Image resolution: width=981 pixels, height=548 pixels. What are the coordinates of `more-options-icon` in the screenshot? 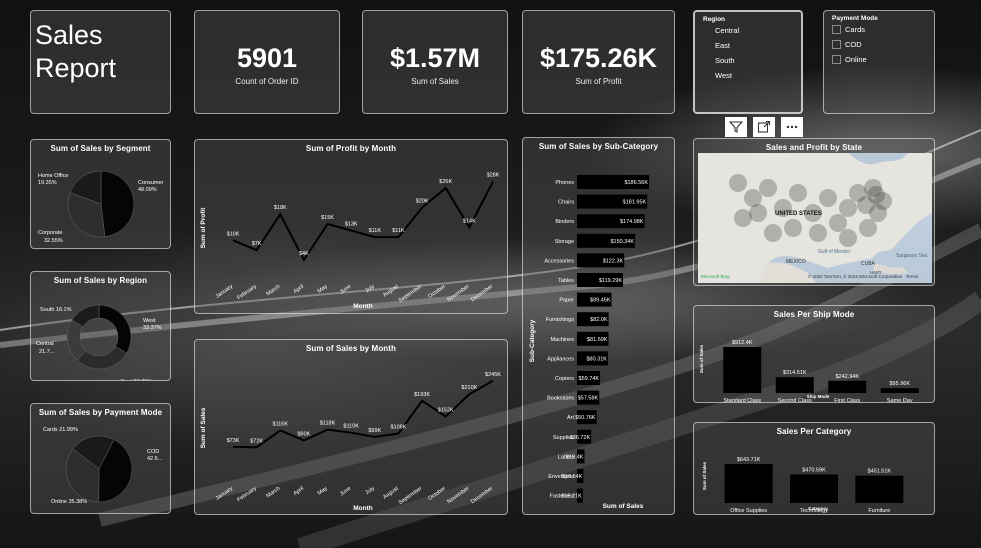 It's located at (792, 127).